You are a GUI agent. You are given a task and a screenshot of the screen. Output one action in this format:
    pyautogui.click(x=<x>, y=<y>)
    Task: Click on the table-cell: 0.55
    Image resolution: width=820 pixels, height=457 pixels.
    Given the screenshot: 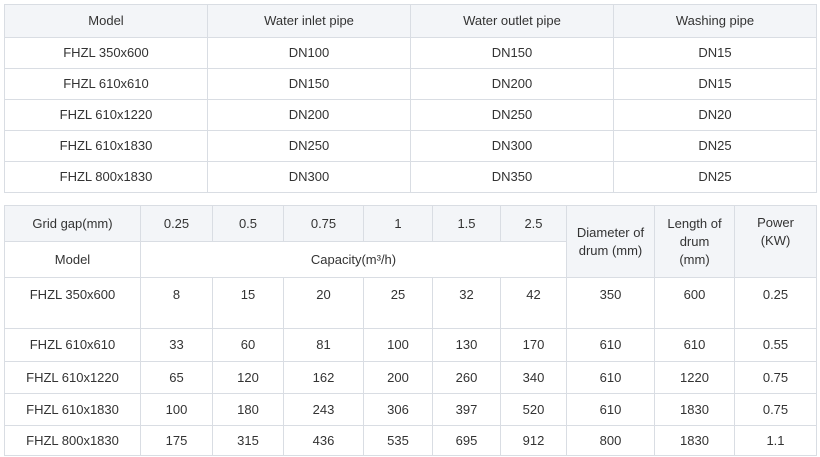 What is the action you would take?
    pyautogui.click(x=775, y=345)
    